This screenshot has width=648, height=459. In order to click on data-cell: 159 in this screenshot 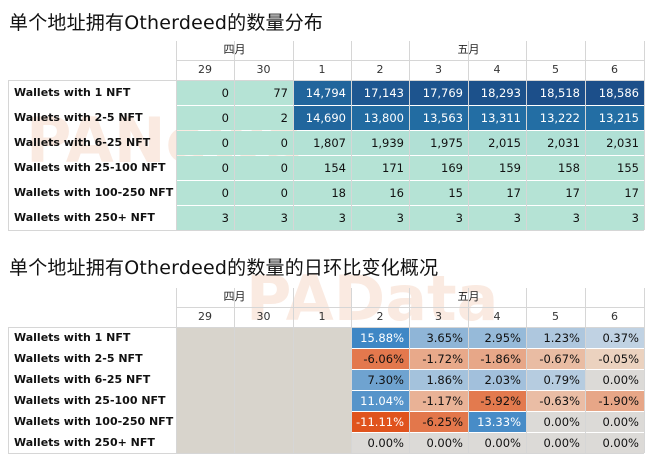, I will do `click(497, 168)`.